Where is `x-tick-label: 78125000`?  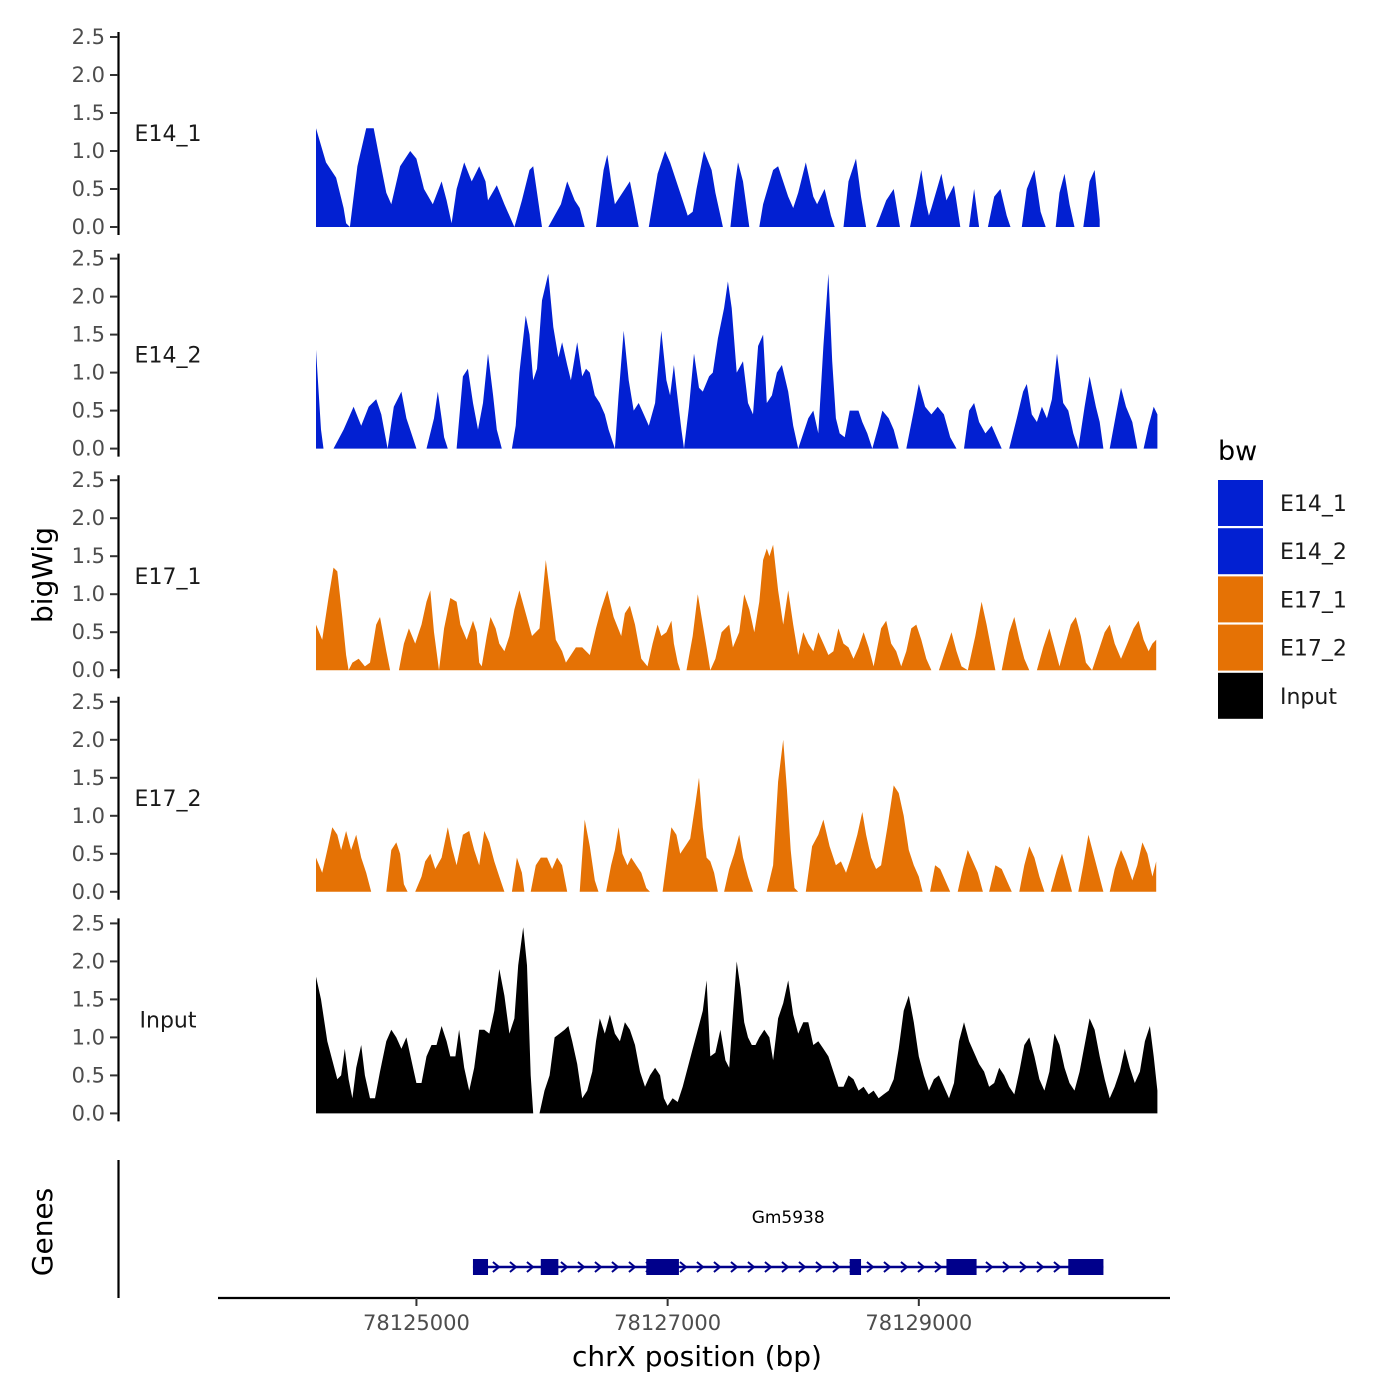 x-tick-label: 78125000 is located at coordinates (416, 1323).